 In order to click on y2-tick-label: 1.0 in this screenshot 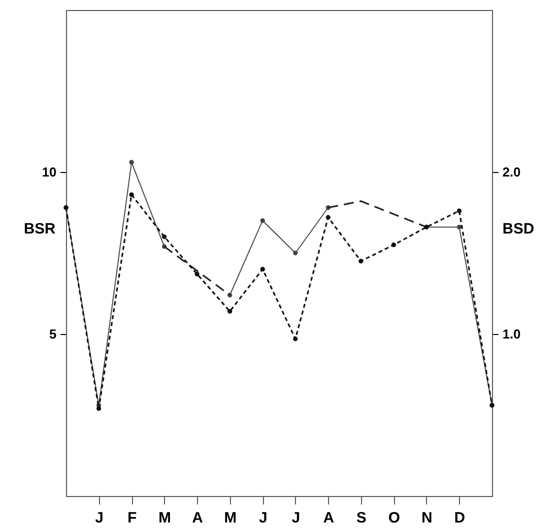, I will do `click(511, 334)`.